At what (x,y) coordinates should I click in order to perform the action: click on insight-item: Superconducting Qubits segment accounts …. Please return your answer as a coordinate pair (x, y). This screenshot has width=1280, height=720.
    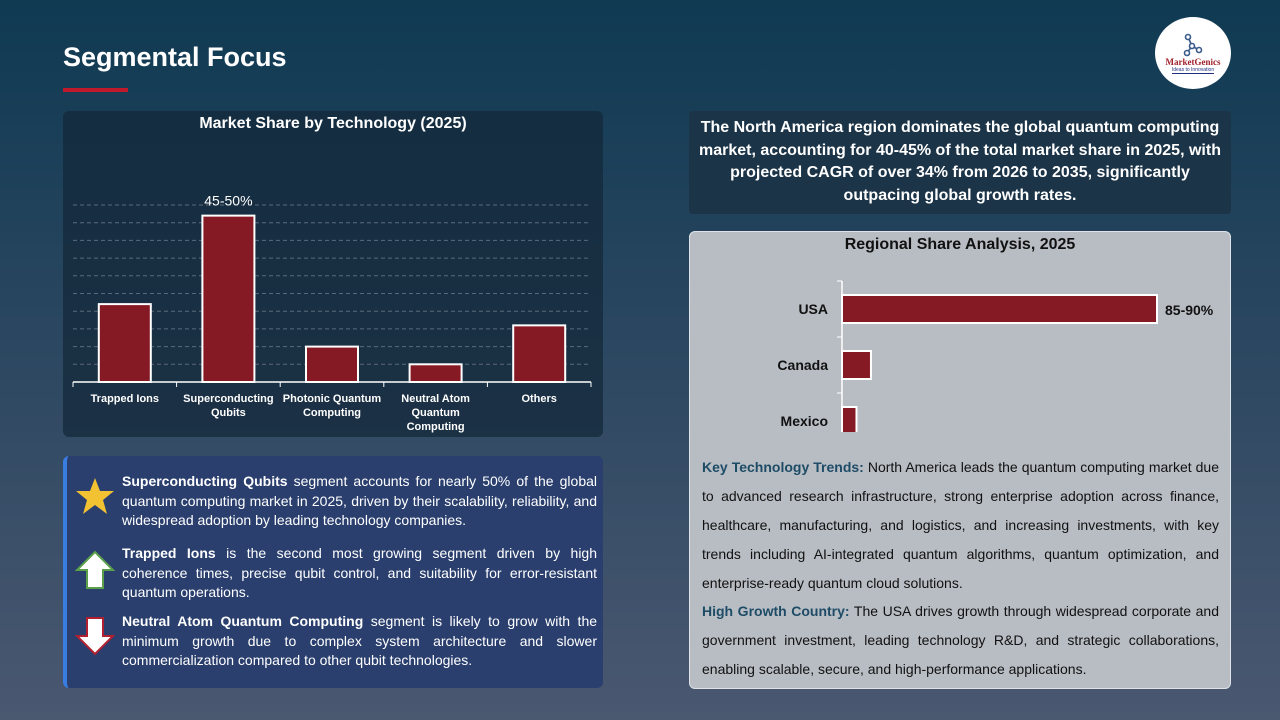
    Looking at the image, I should click on (359, 500).